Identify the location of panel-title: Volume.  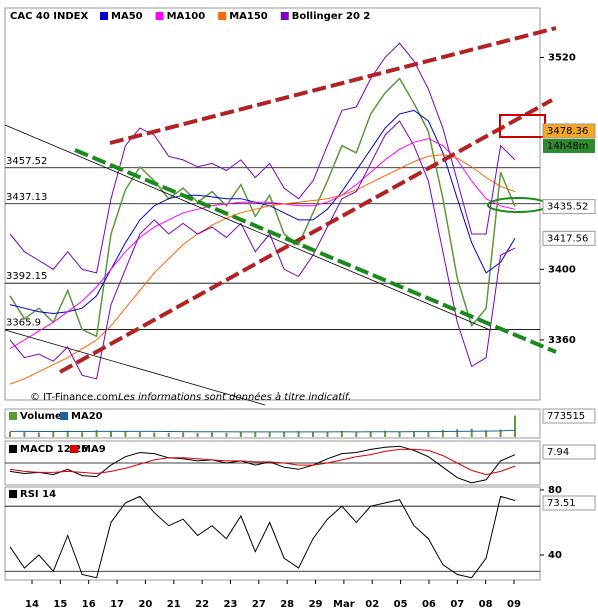
(41, 416).